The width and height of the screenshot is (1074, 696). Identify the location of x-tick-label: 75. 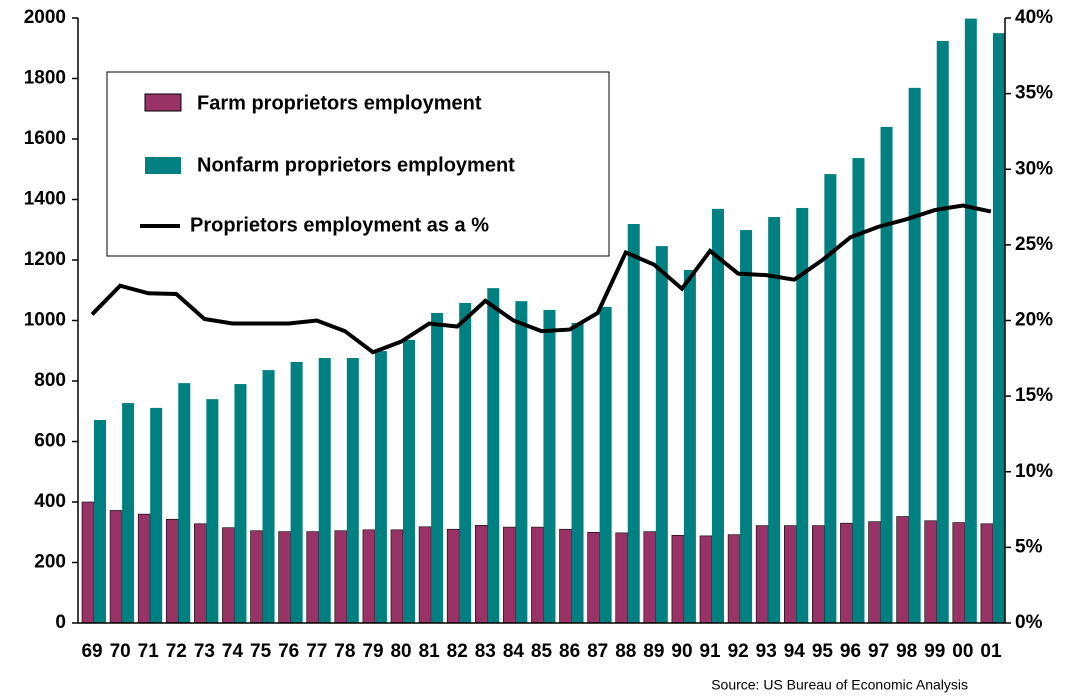
(261, 651).